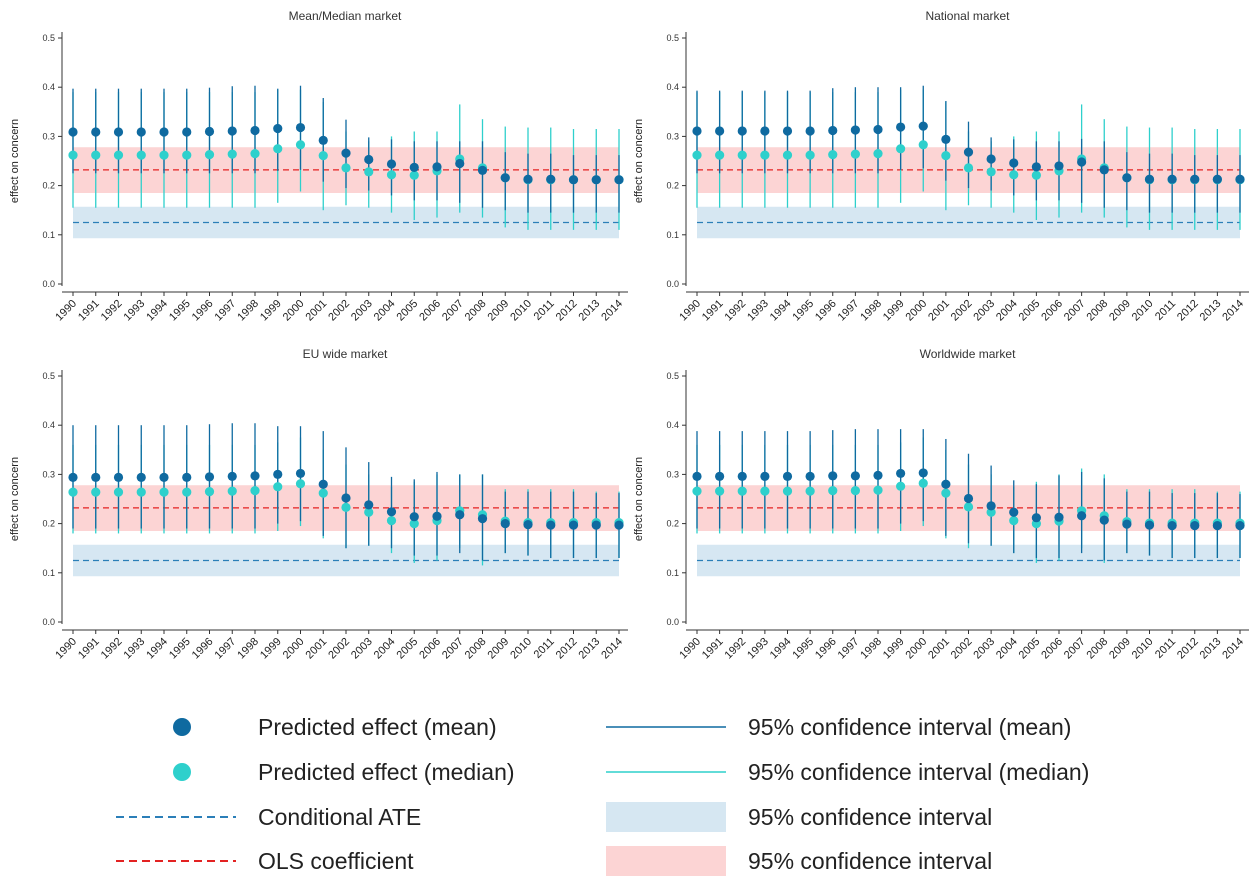 This screenshot has height=876, width=1252. What do you see at coordinates (967, 16) in the screenshot?
I see `panel-title: National market` at bounding box center [967, 16].